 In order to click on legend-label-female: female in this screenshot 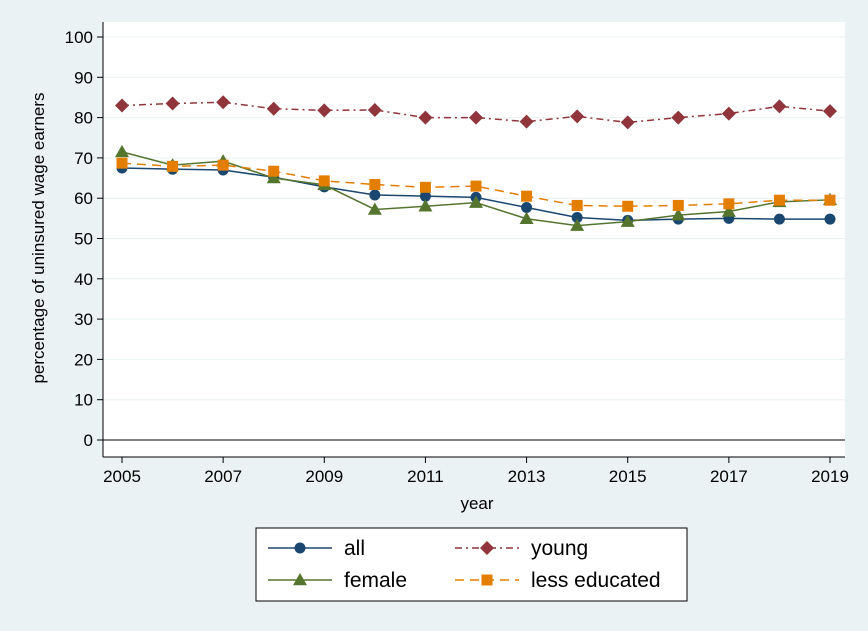, I will do `click(375, 580)`.